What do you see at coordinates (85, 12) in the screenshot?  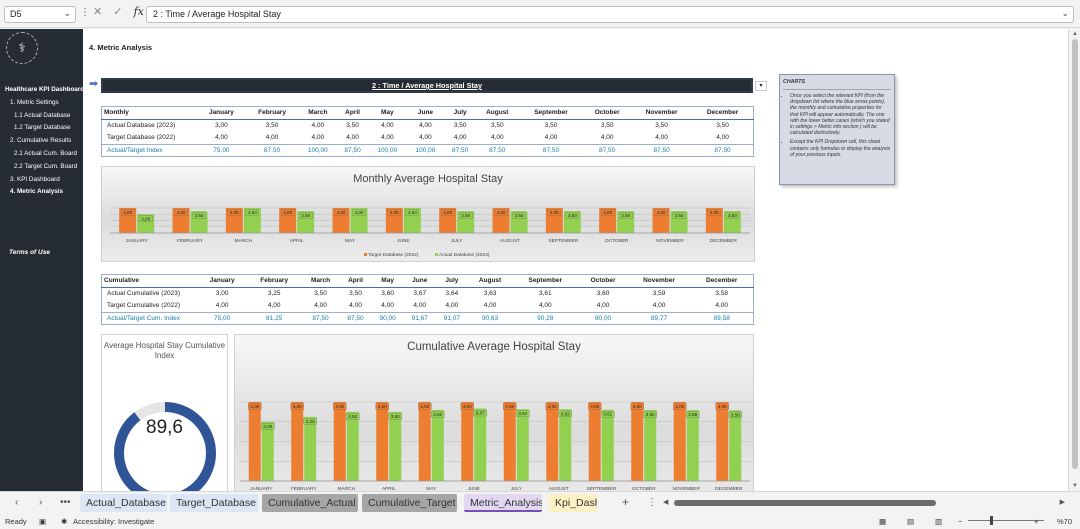 I see `more-icon: ⋮` at bounding box center [85, 12].